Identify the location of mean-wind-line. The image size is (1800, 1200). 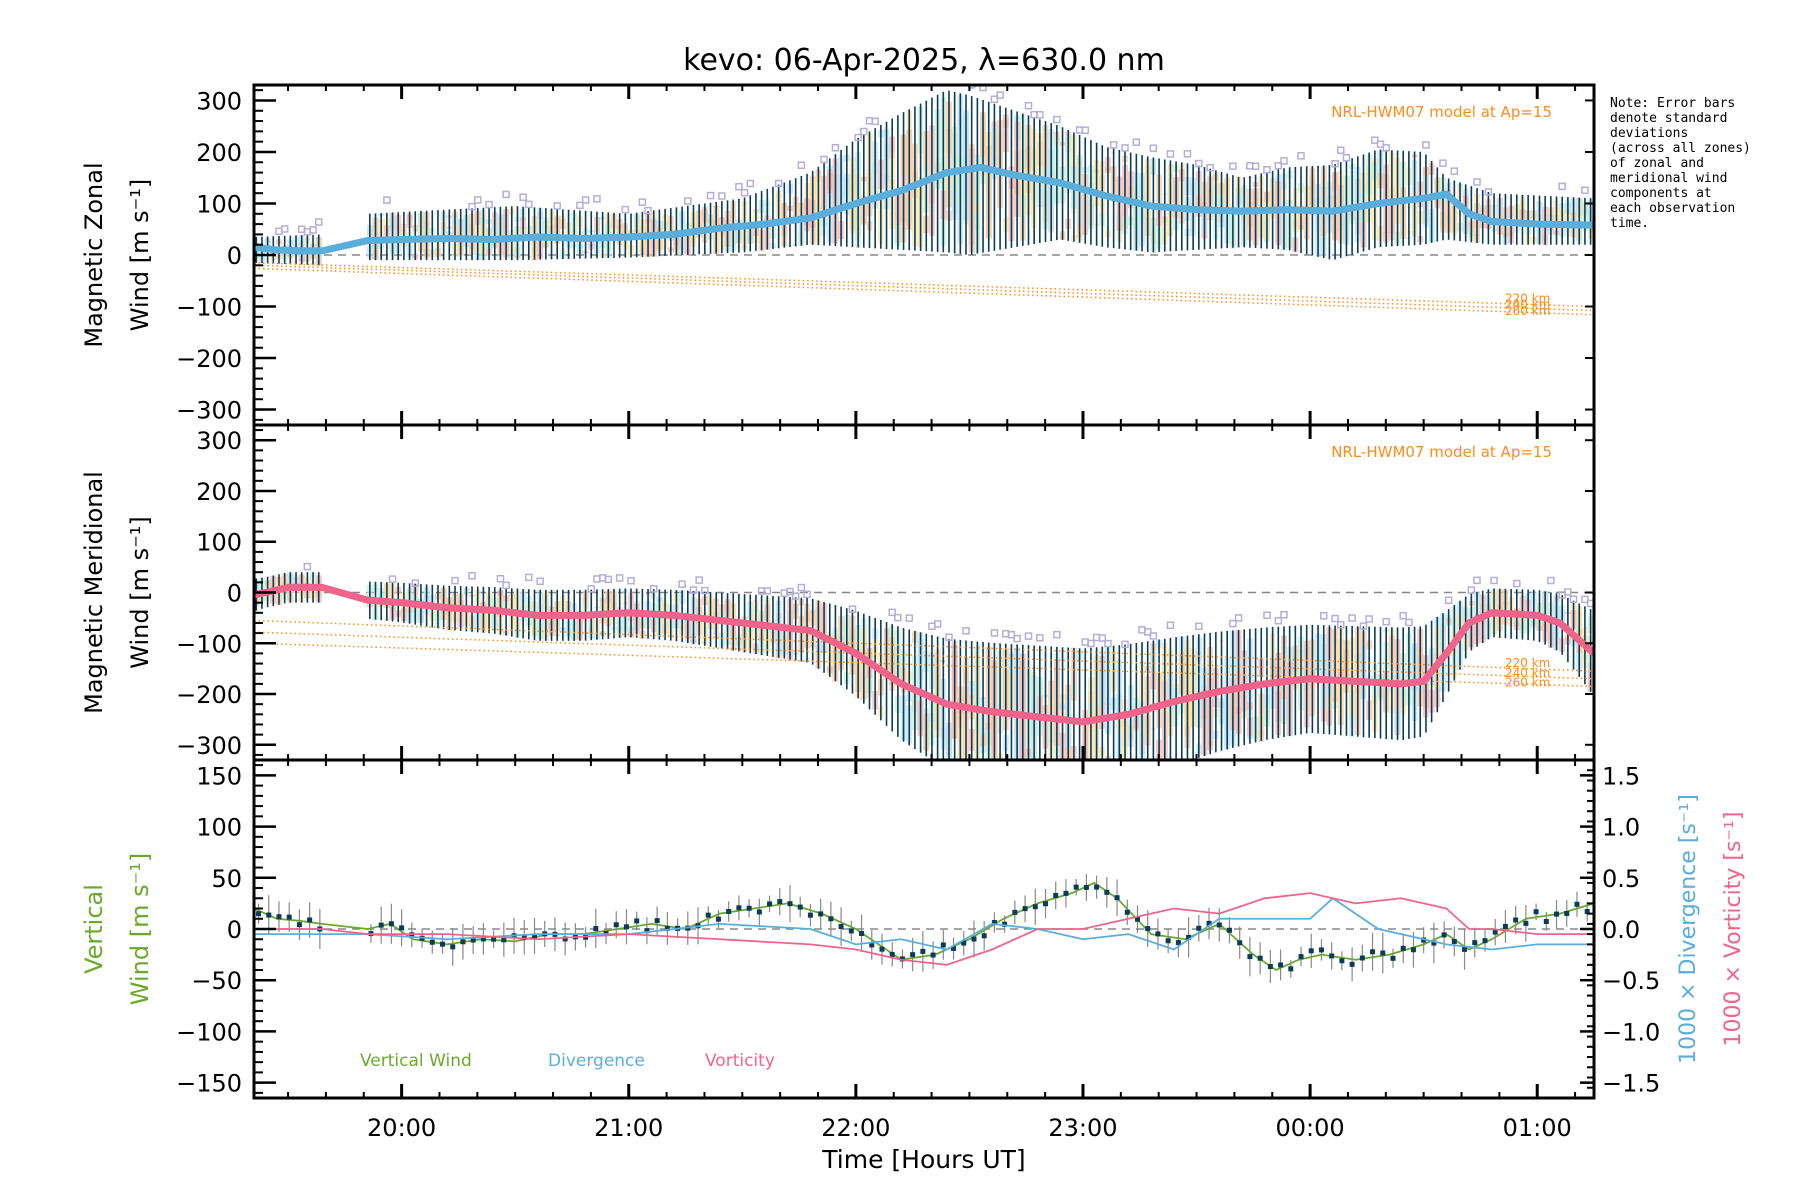
(924, 654).